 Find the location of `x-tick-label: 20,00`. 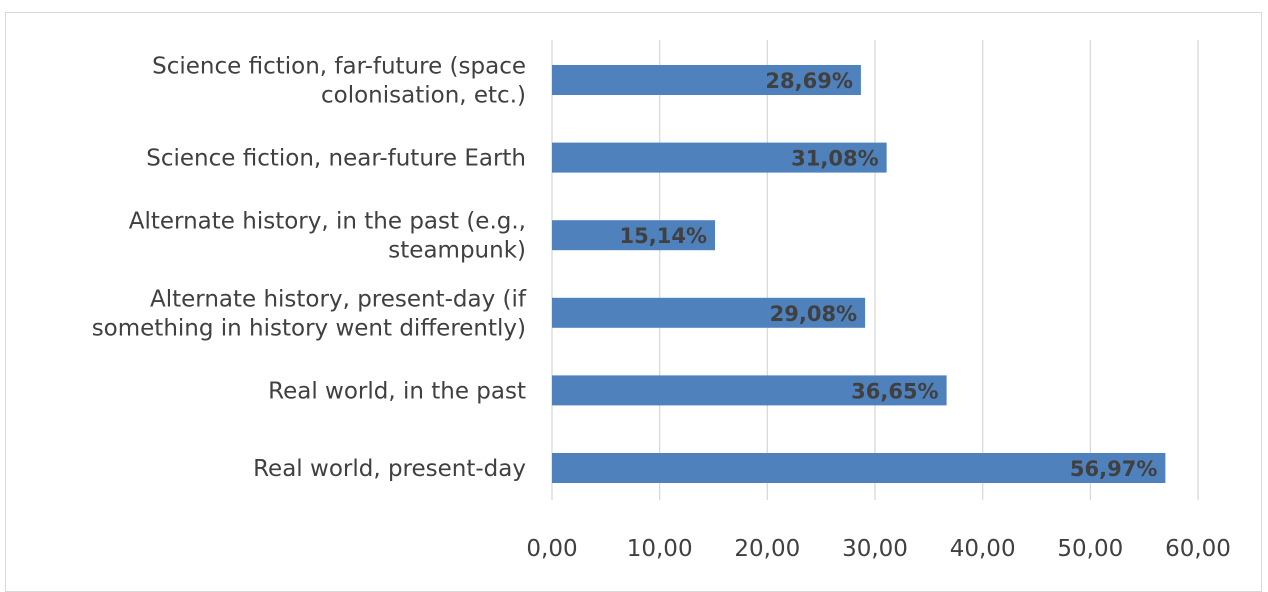

x-tick-label: 20,00 is located at coordinates (767, 549).